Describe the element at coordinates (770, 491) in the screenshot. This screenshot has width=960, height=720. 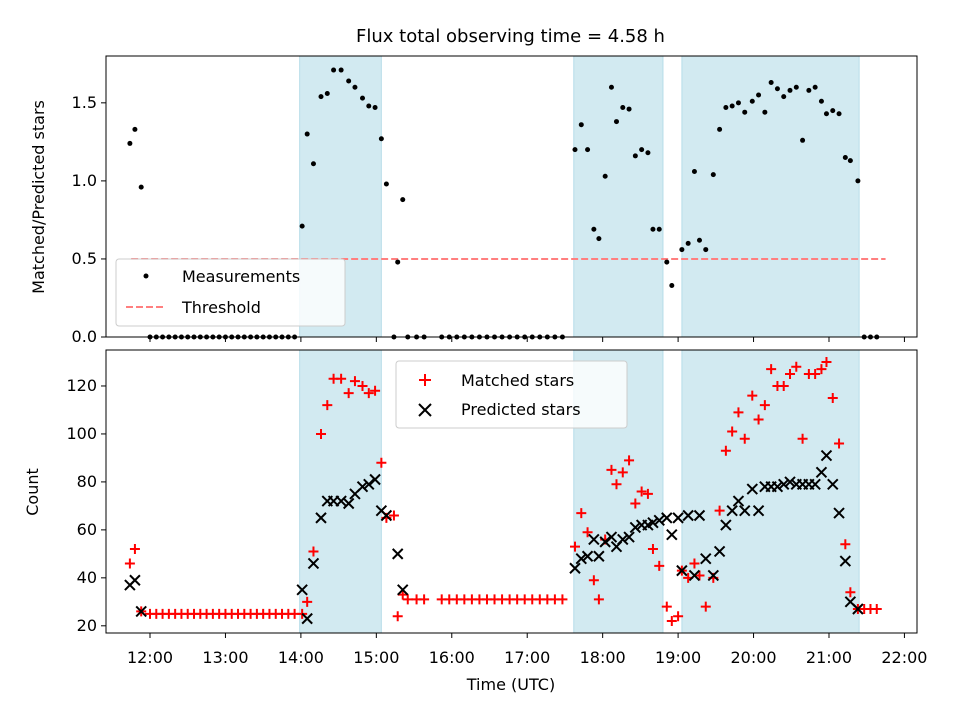
I see `shaded-interval` at that location.